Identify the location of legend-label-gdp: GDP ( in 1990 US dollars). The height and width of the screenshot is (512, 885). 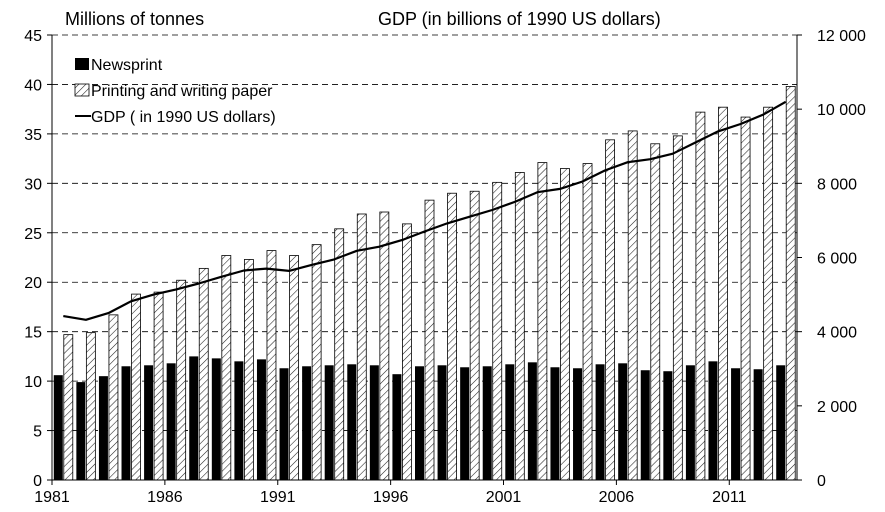
(183, 117).